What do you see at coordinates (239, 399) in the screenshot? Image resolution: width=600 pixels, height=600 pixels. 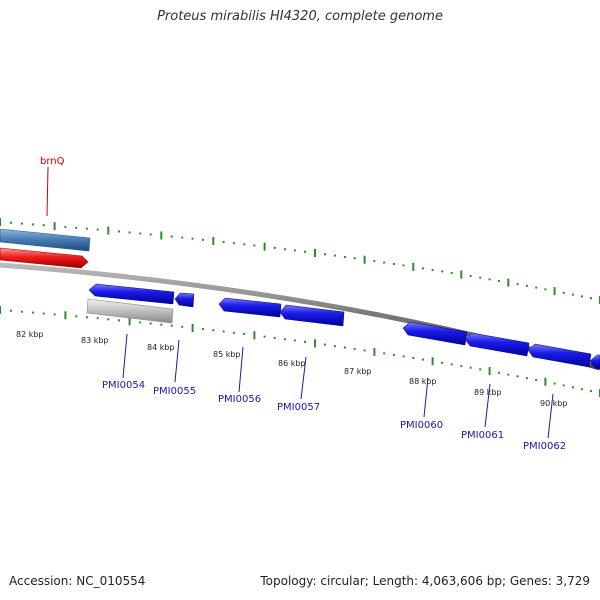 I see `gene-label-pmi0056: PMI0056` at bounding box center [239, 399].